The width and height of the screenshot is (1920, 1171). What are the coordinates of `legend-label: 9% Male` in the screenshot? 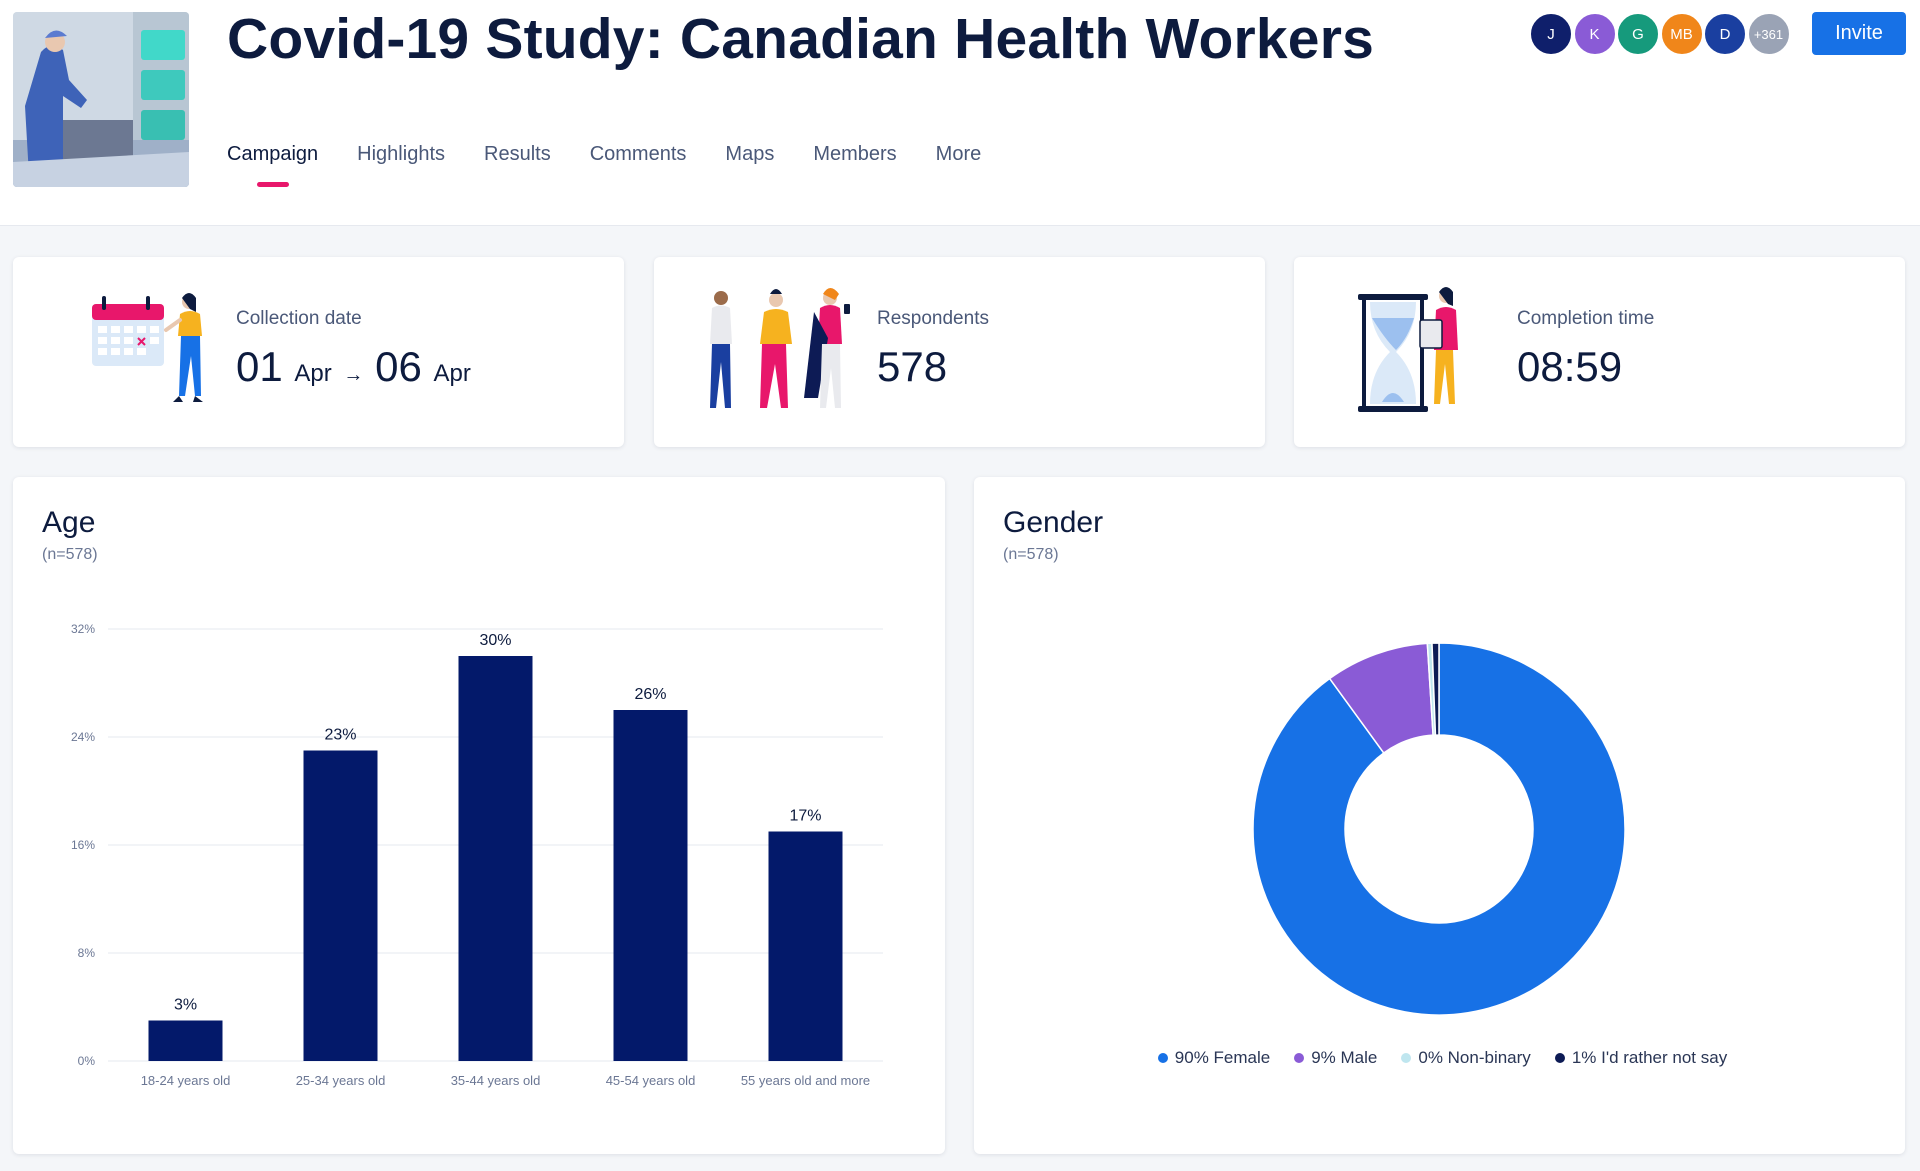 It's located at (1344, 1057).